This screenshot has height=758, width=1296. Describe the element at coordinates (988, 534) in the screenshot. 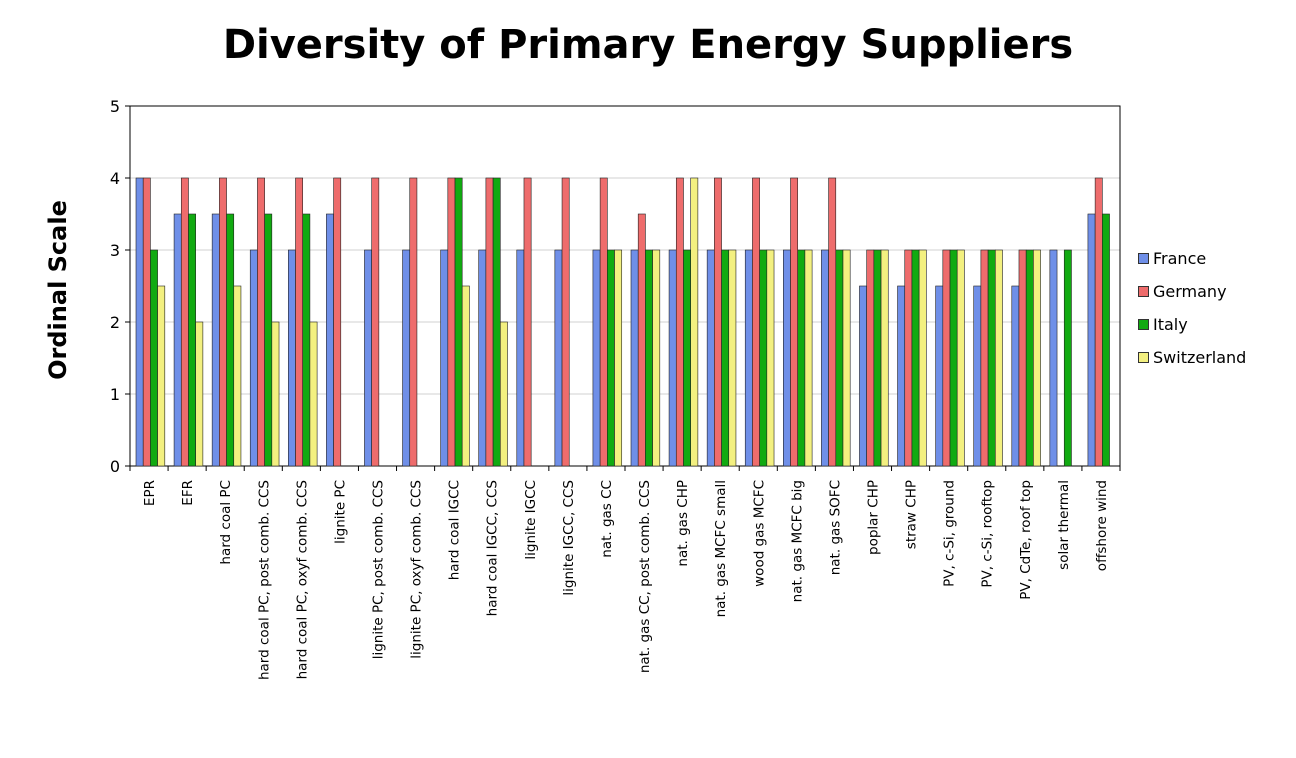

I see `x-tick-label: PV, c-Si, rooftop` at that location.